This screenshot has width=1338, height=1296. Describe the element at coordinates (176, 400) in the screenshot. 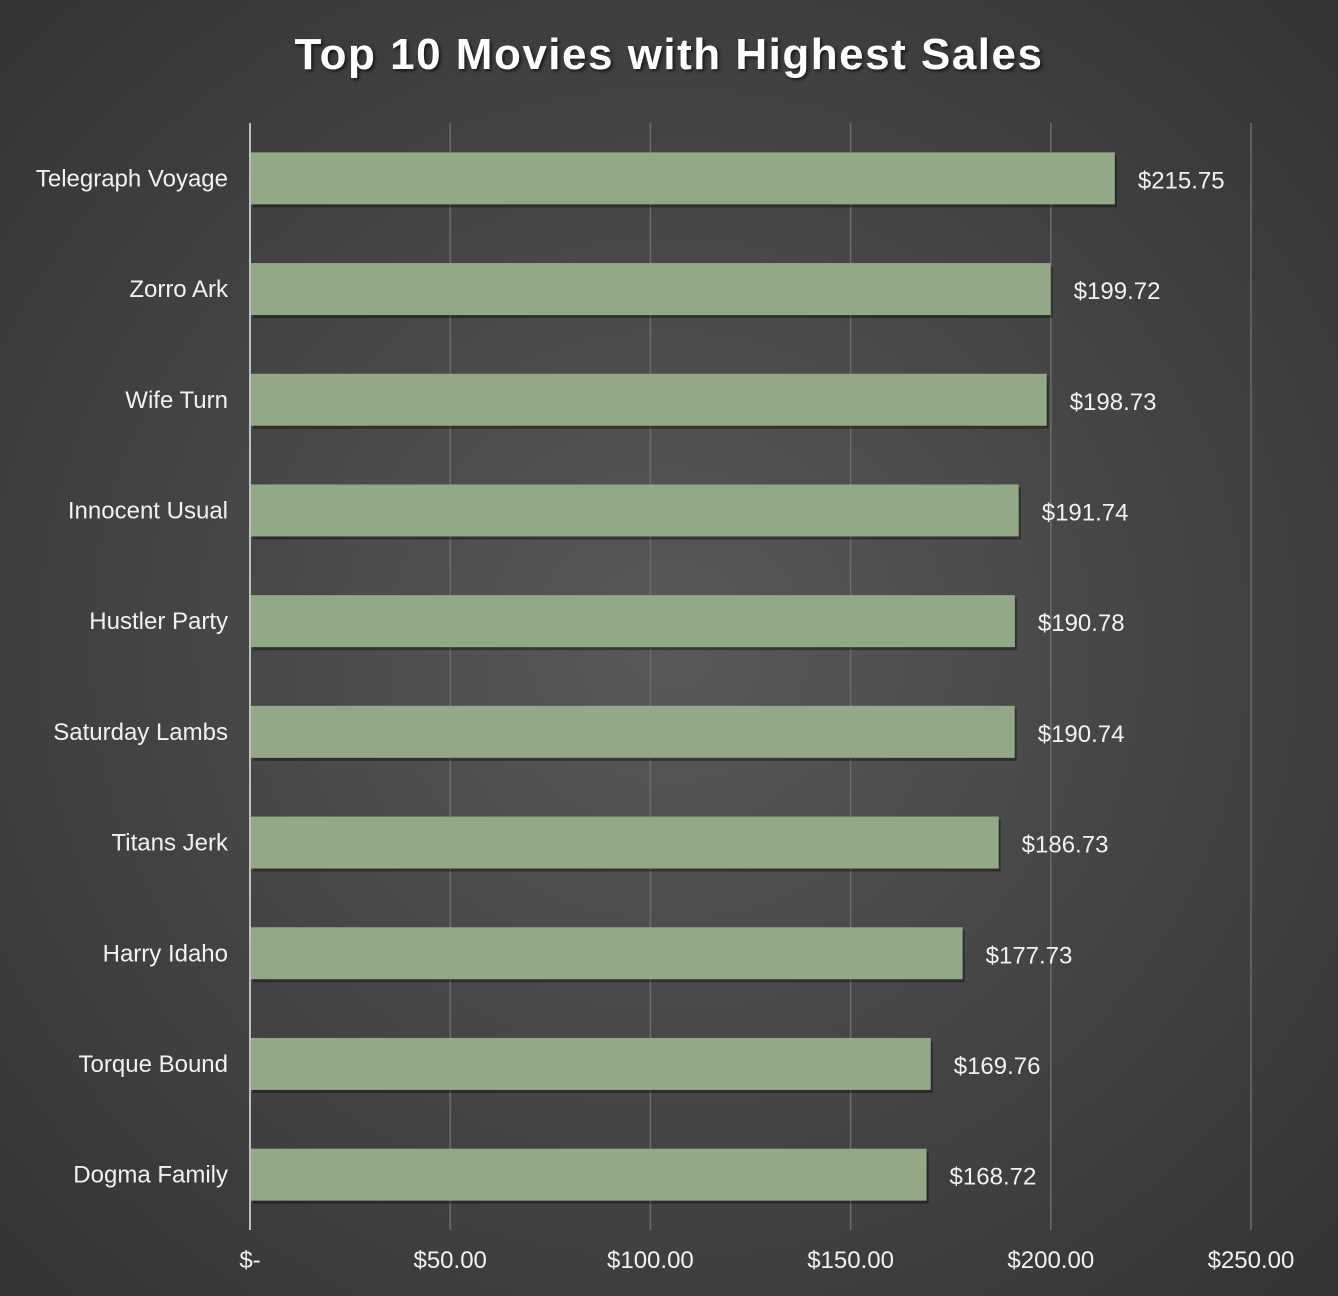

I see `category-label: Wife Turn` at that location.